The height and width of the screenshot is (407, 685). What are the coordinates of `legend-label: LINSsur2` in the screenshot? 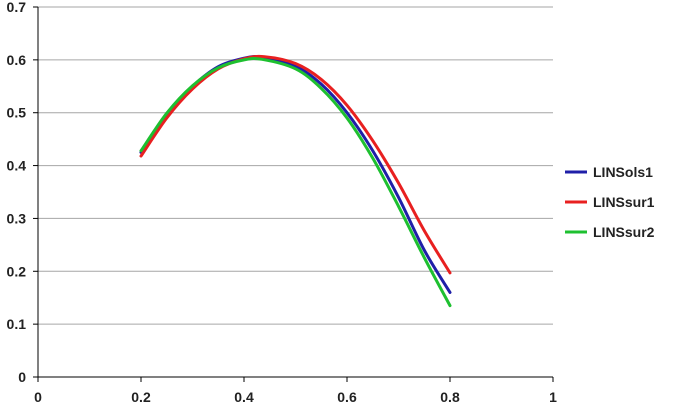 It's located at (624, 232).